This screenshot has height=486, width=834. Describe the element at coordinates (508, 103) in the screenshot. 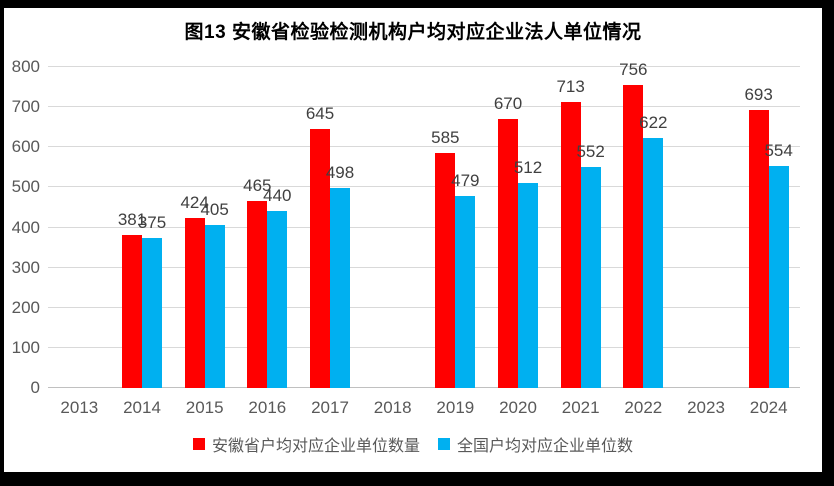

I see `bar-value-label: 670` at that location.